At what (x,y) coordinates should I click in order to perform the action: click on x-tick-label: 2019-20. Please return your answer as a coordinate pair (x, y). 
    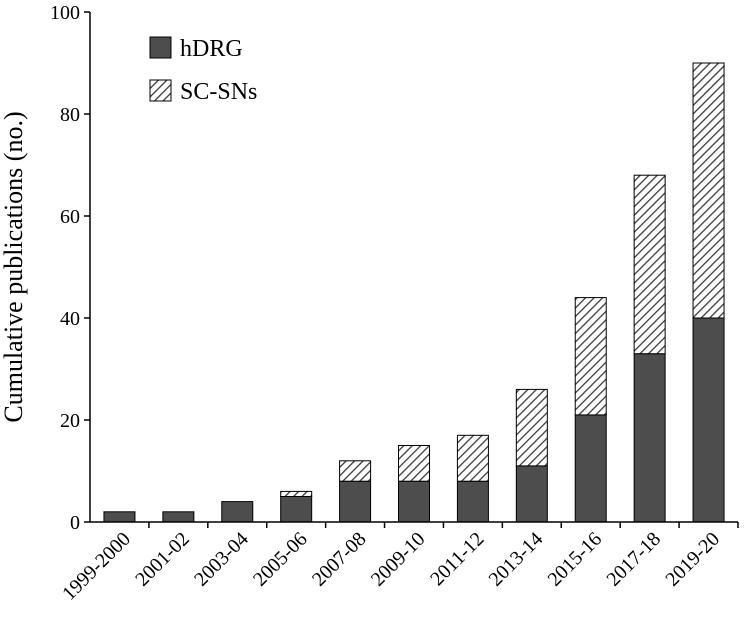
    Looking at the image, I should click on (692, 559).